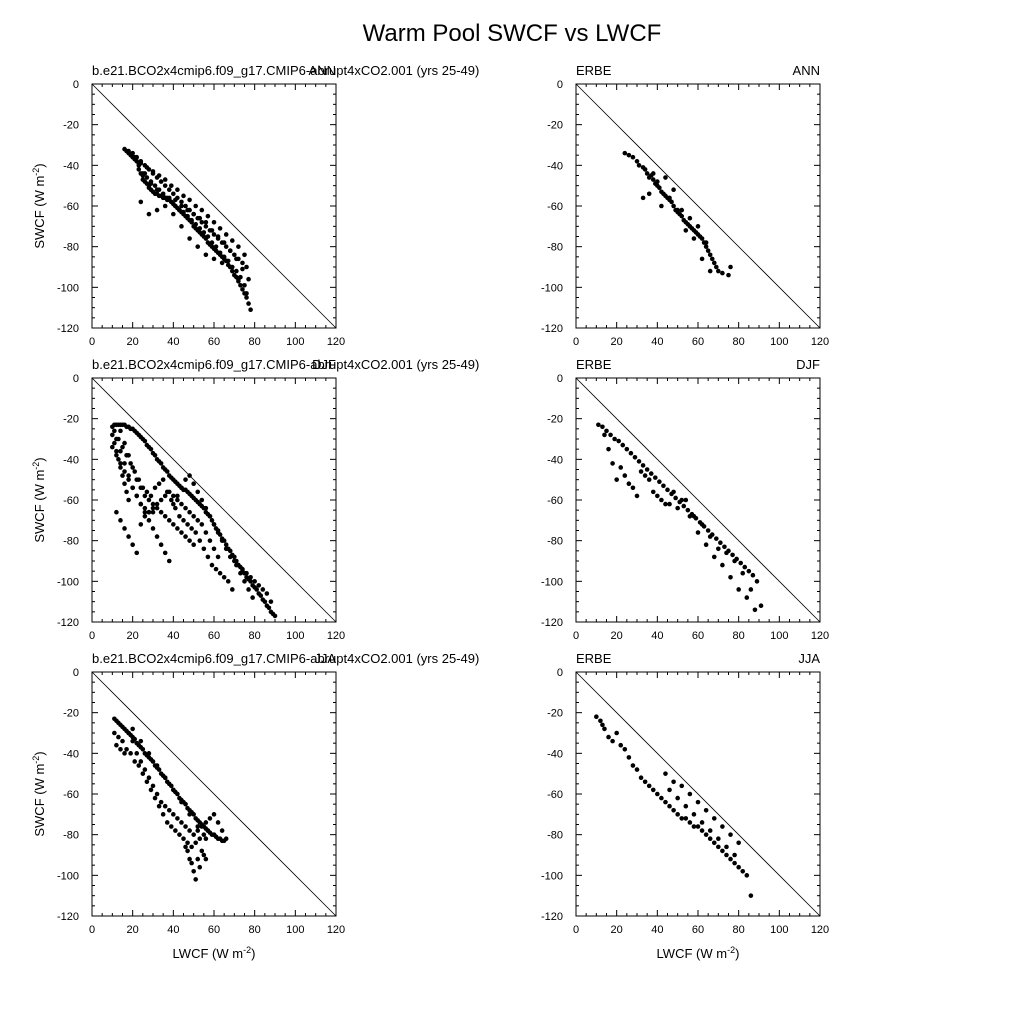 This screenshot has width=1024, height=1024. What do you see at coordinates (295, 636) in the screenshot?
I see `x-tick-label: 100` at bounding box center [295, 636].